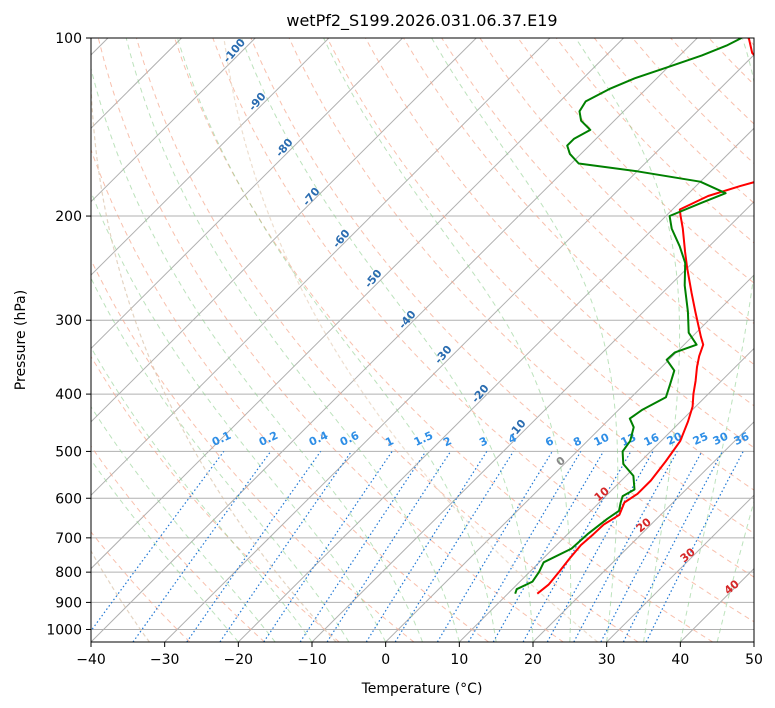 The image size is (775, 708). I want to click on mixing-ratio-label: 16, so click(652, 440).